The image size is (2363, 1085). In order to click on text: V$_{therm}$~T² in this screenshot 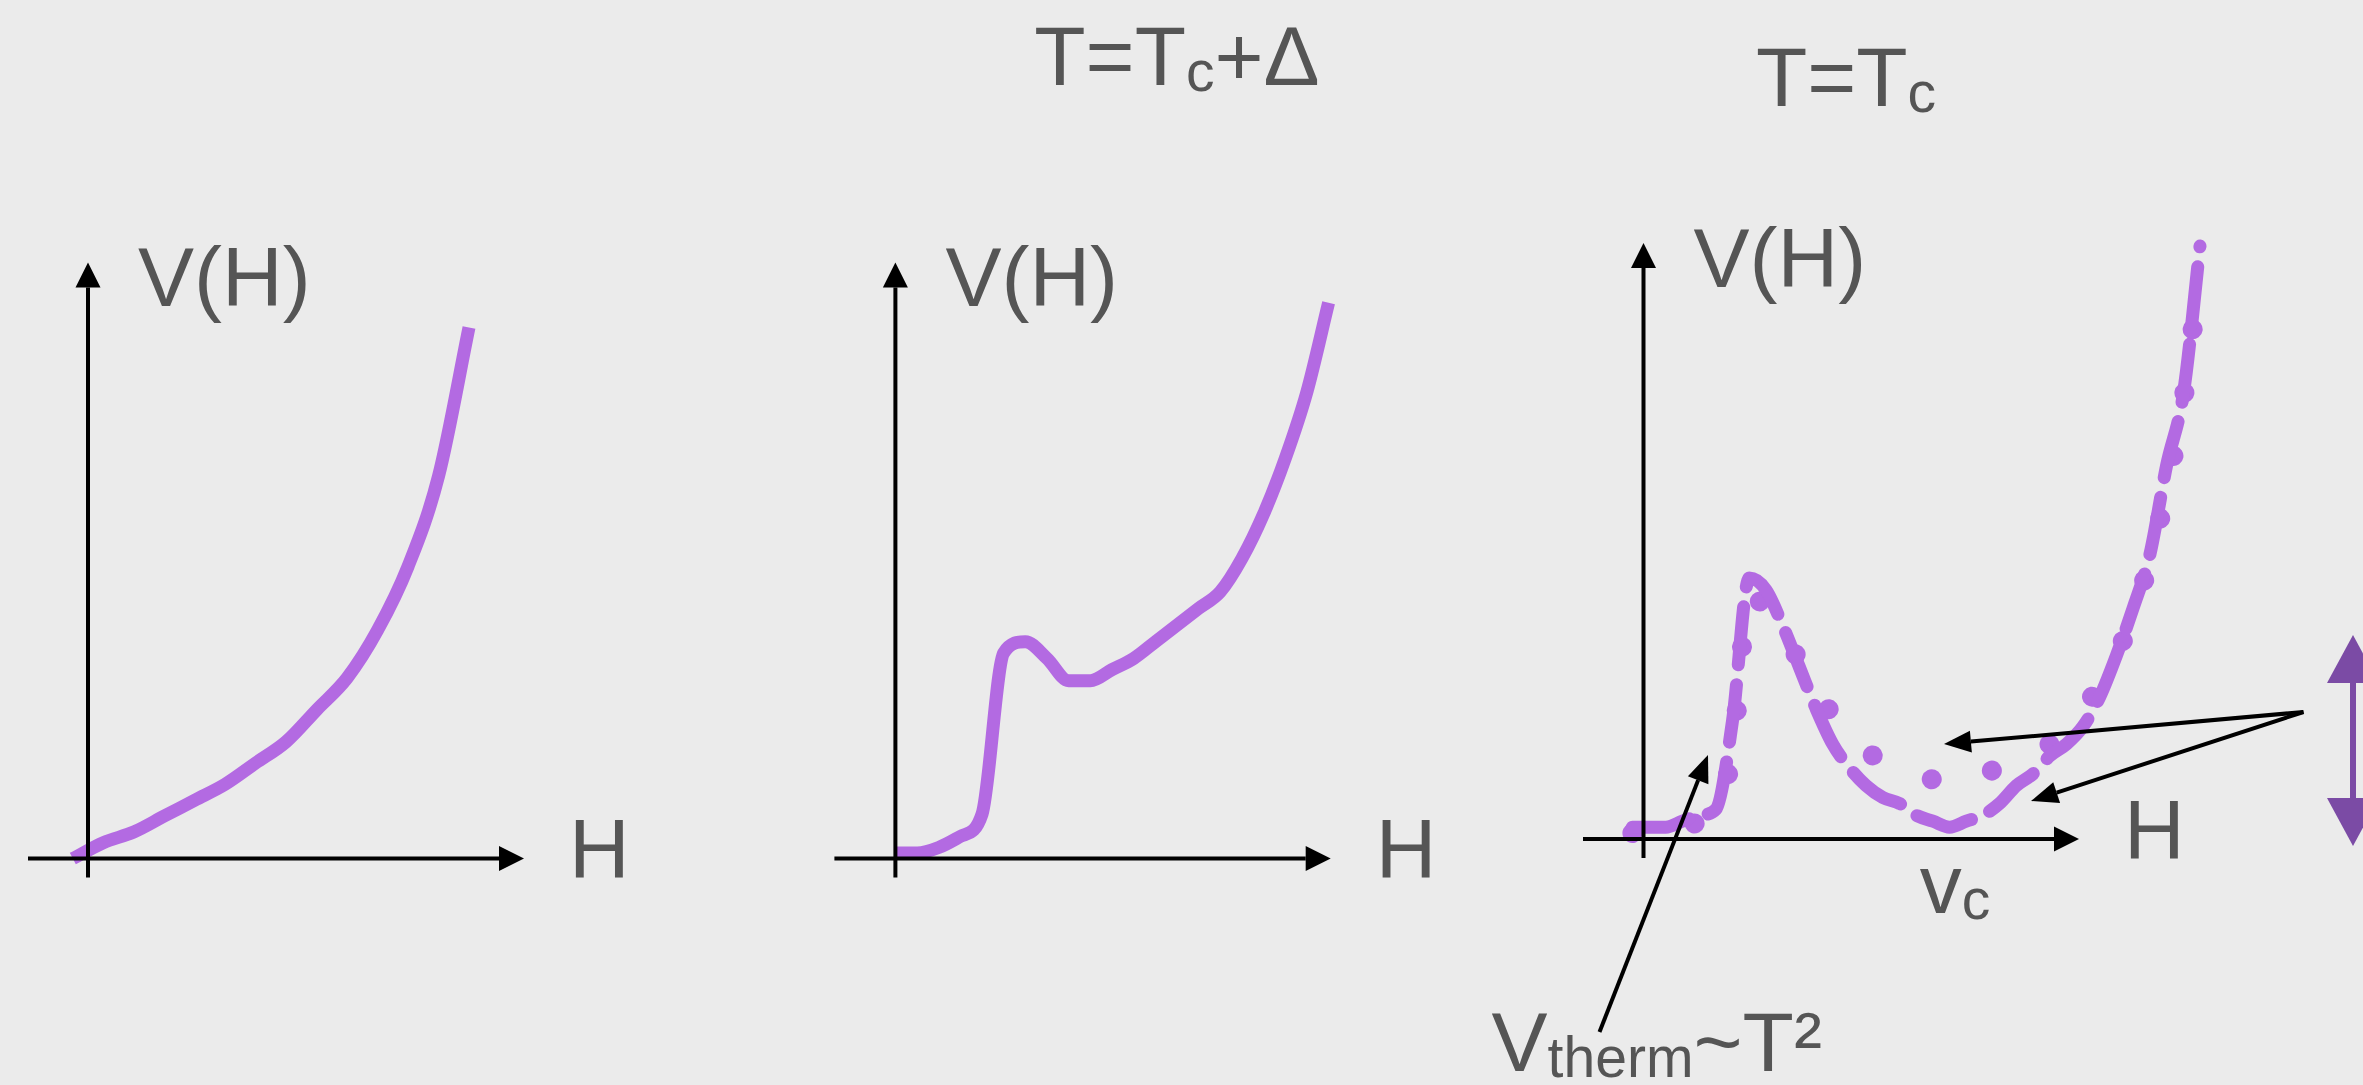, I will do `click(1656, 1039)`.